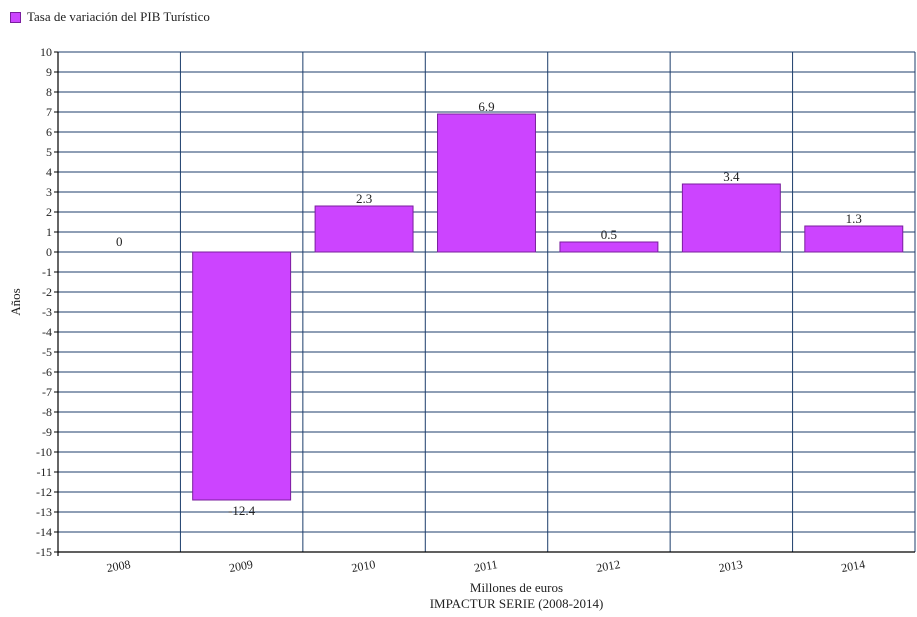  What do you see at coordinates (49, 172) in the screenshot?
I see `y-tick-label: 4` at bounding box center [49, 172].